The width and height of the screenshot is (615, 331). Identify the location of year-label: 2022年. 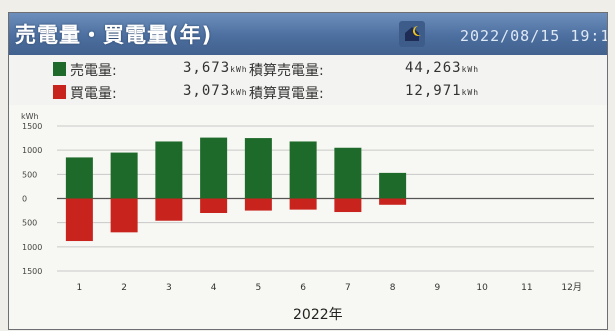
(318, 315).